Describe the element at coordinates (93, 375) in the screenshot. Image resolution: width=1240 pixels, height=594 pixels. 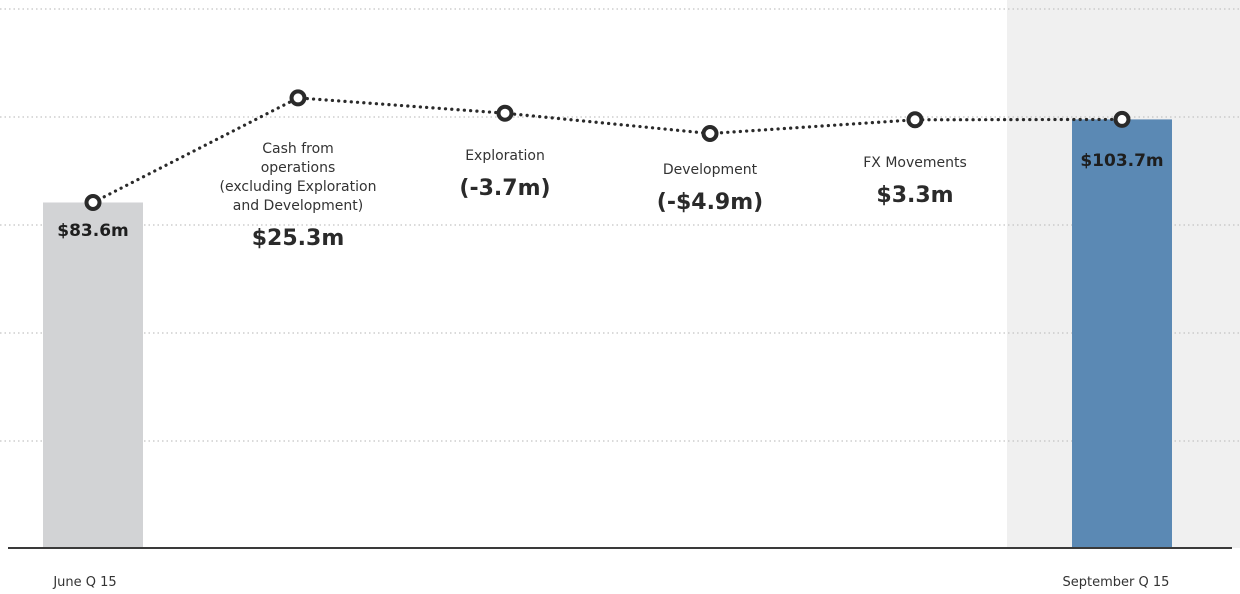
I see `bar-start` at that location.